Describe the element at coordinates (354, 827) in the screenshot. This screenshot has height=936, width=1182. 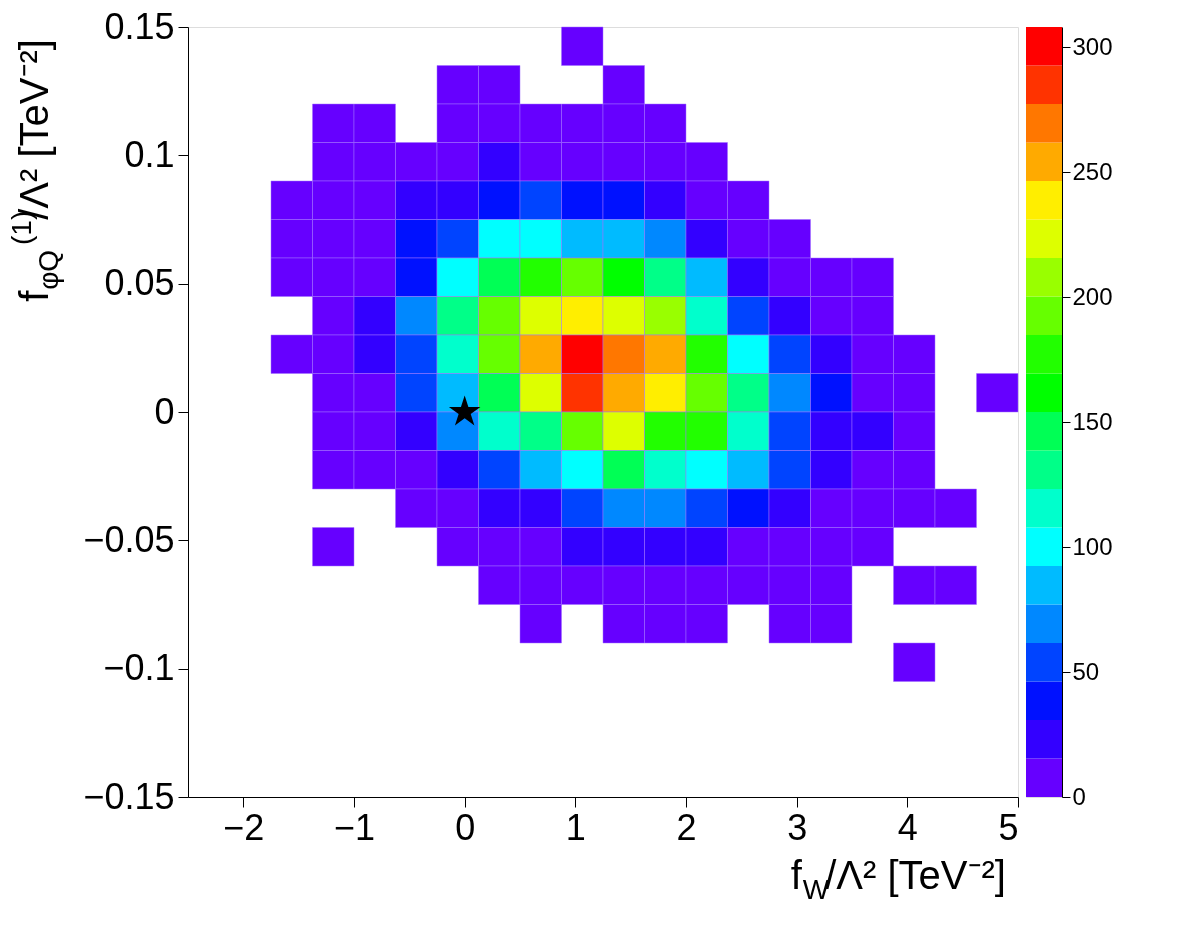
I see `x-tick-label: −1` at that location.